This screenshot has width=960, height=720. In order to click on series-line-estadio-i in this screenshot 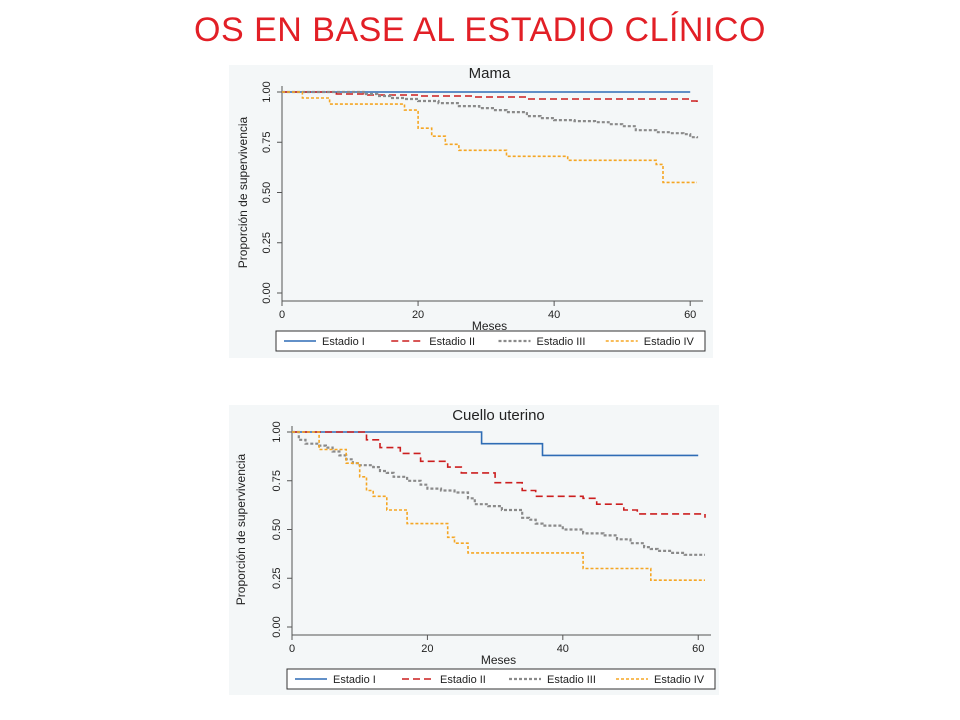, I will do `click(495, 444)`.